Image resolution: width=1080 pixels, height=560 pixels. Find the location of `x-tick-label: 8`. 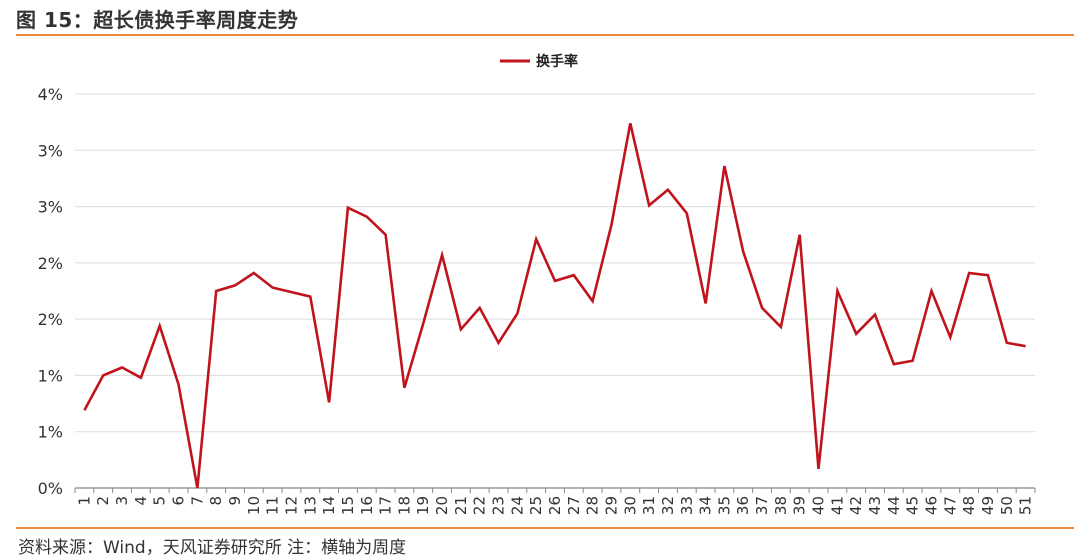

x-tick-label: 8 is located at coordinates (216, 501).